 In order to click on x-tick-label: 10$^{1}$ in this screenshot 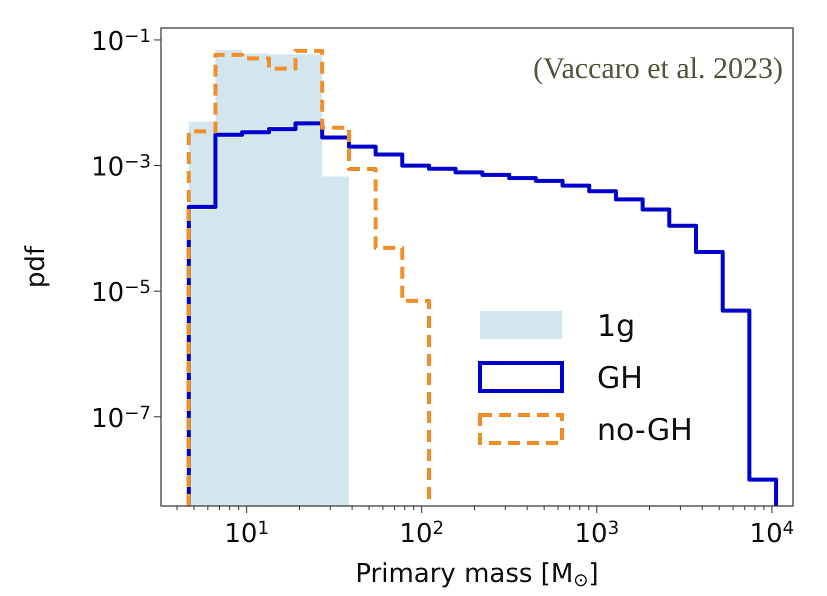, I will do `click(247, 533)`.